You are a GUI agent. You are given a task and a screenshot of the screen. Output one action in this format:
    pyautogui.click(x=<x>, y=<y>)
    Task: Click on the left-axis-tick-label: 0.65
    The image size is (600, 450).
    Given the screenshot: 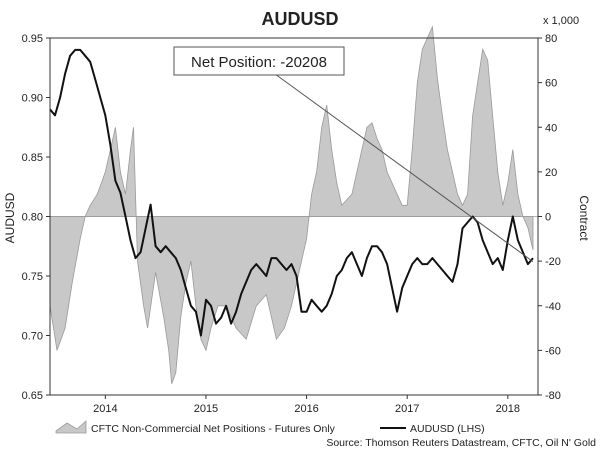 What is the action you would take?
    pyautogui.click(x=32, y=396)
    